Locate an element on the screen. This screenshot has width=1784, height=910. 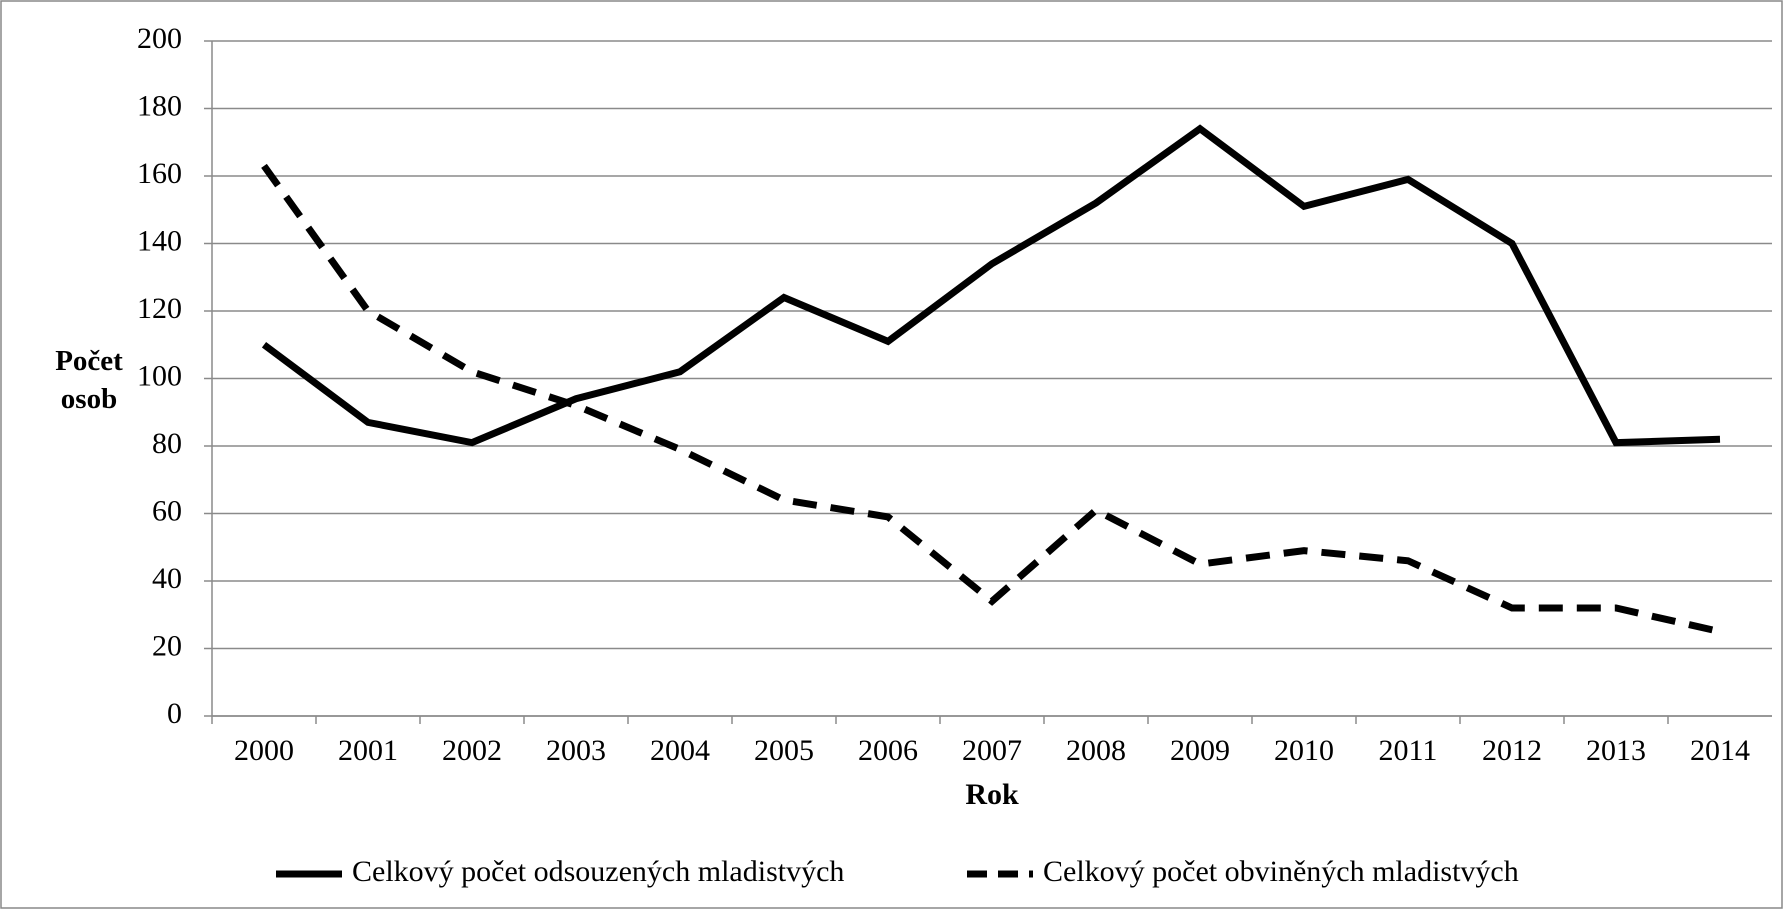
y-tick-label: 200 is located at coordinates (159, 38).